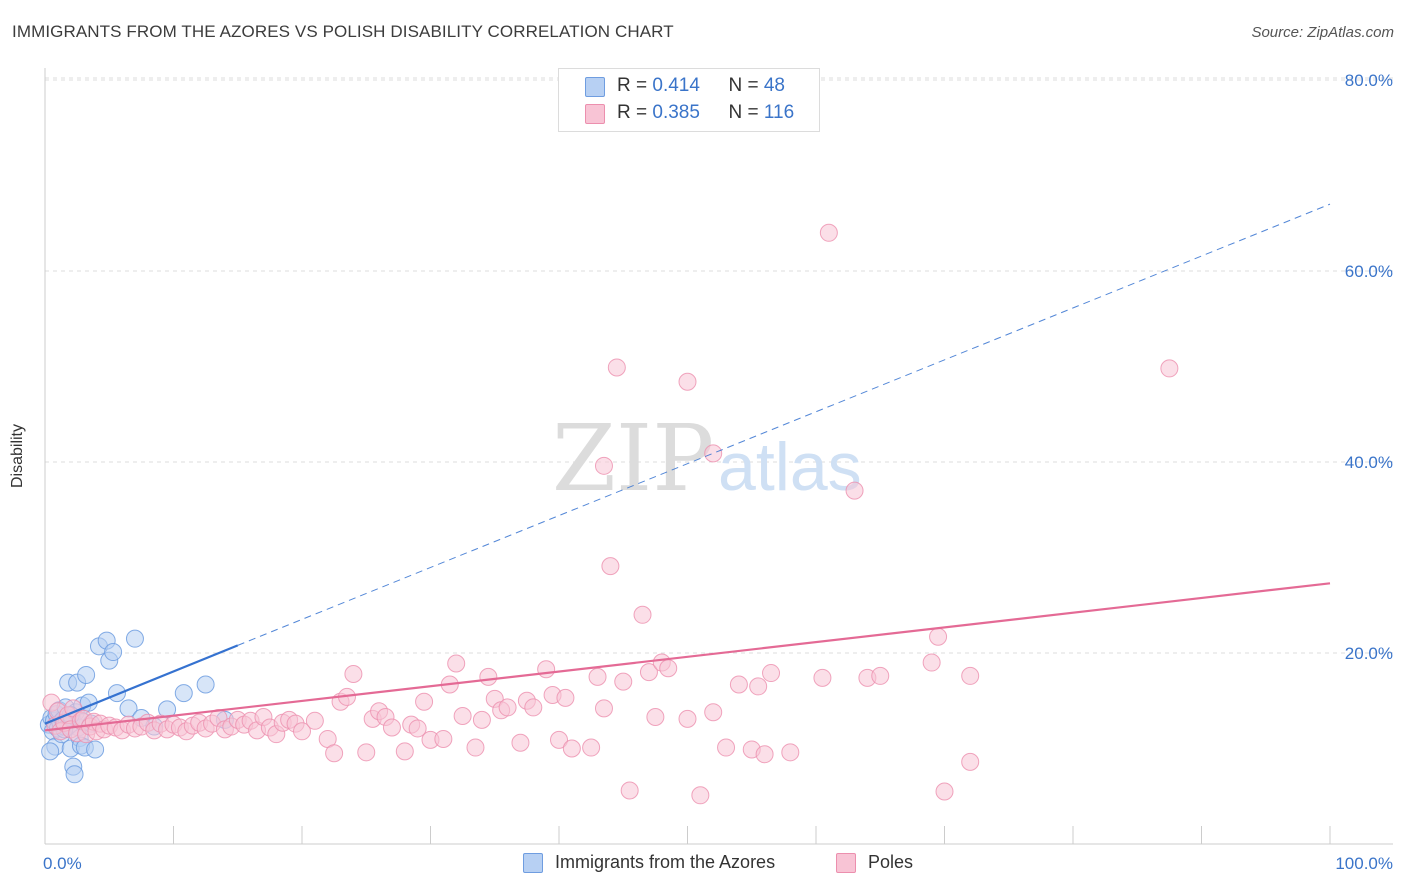 The height and width of the screenshot is (892, 1406). What do you see at coordinates (790, 467) in the screenshot?
I see `watermark-atlas: atlas` at bounding box center [790, 467].